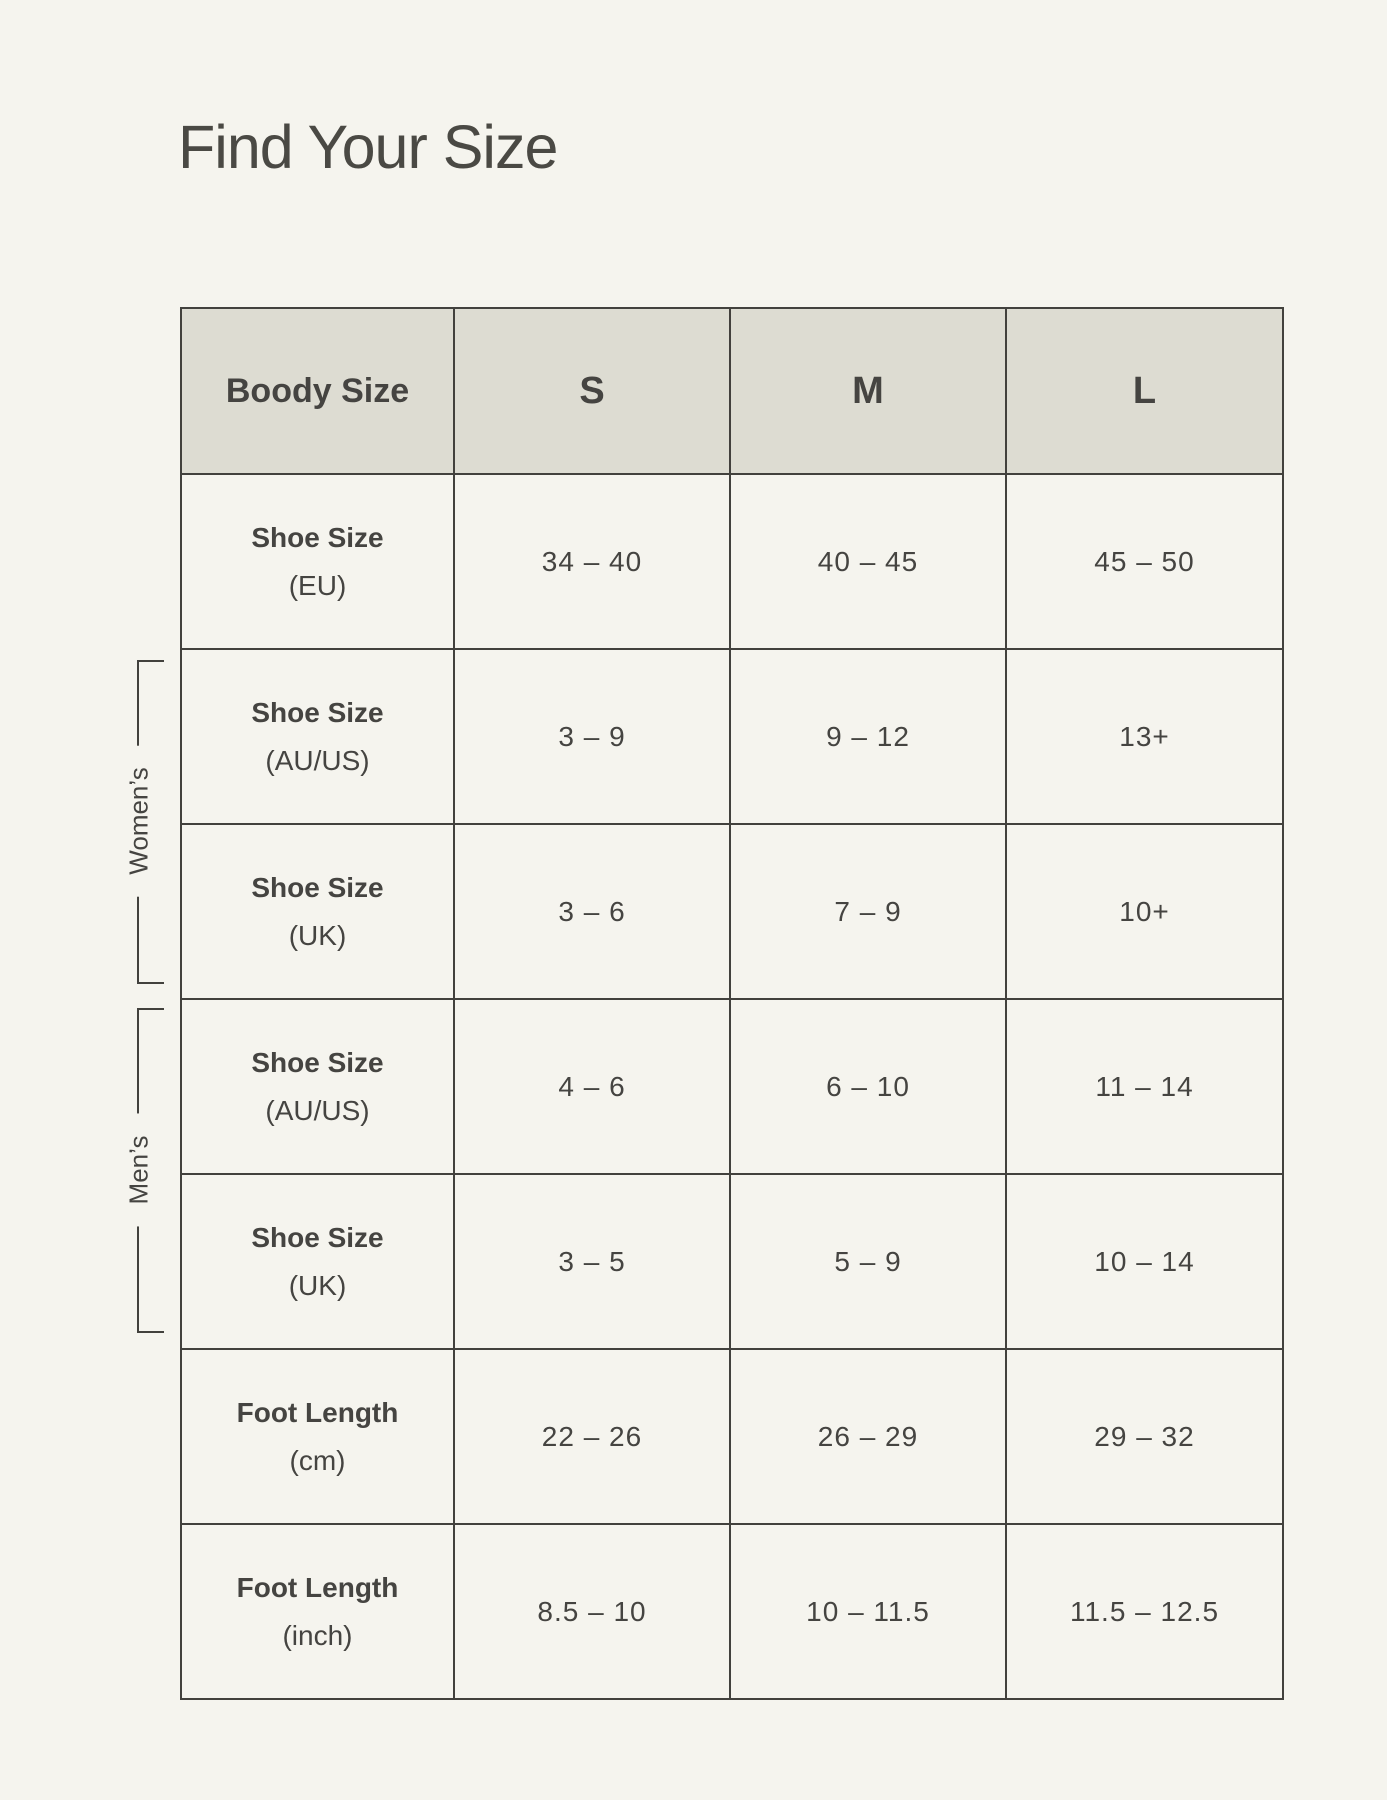  What do you see at coordinates (1144, 911) in the screenshot?
I see `cell-value-l: 10+` at bounding box center [1144, 911].